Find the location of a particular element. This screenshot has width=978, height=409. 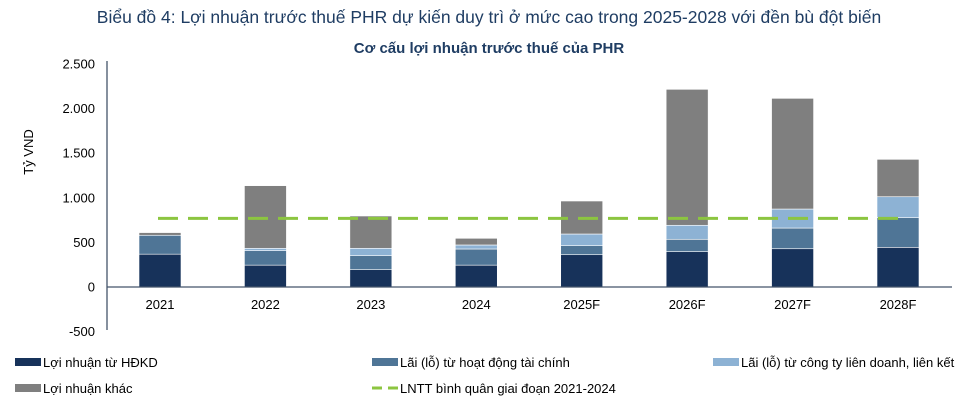

y-tick-label: 1.500 is located at coordinates (78, 153).